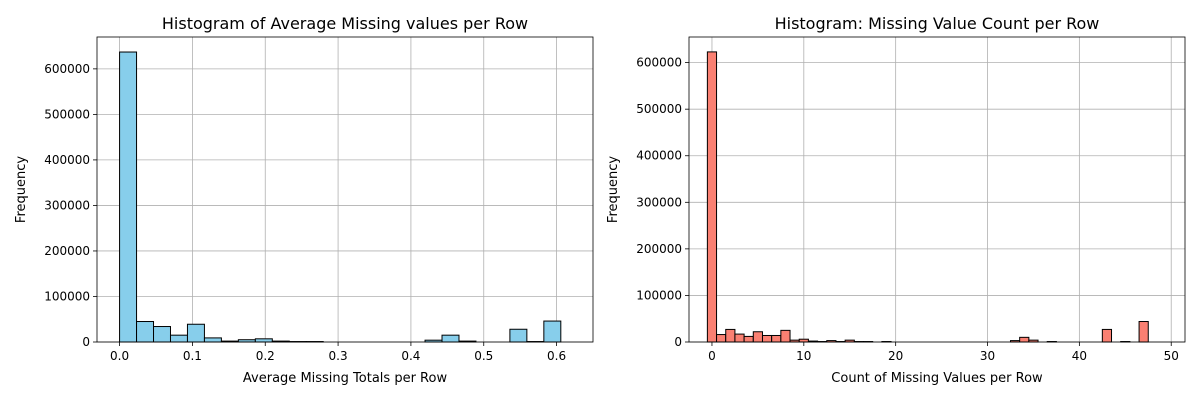  Describe the element at coordinates (119, 356) in the screenshot. I see `x-tick-label: 0.0` at that location.